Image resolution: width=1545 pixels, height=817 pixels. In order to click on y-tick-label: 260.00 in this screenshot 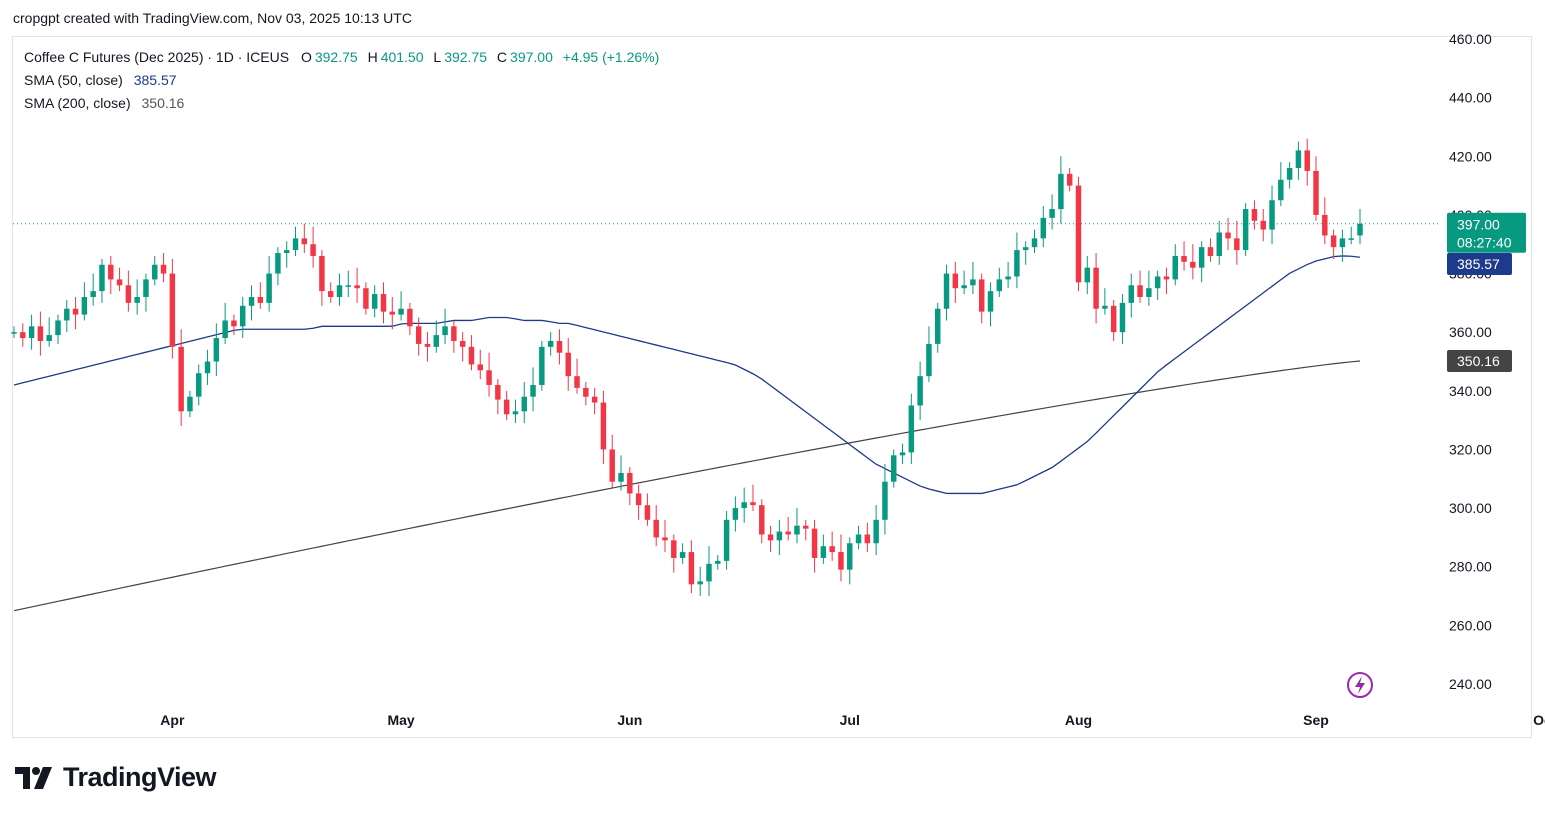, I will do `click(1470, 625)`.